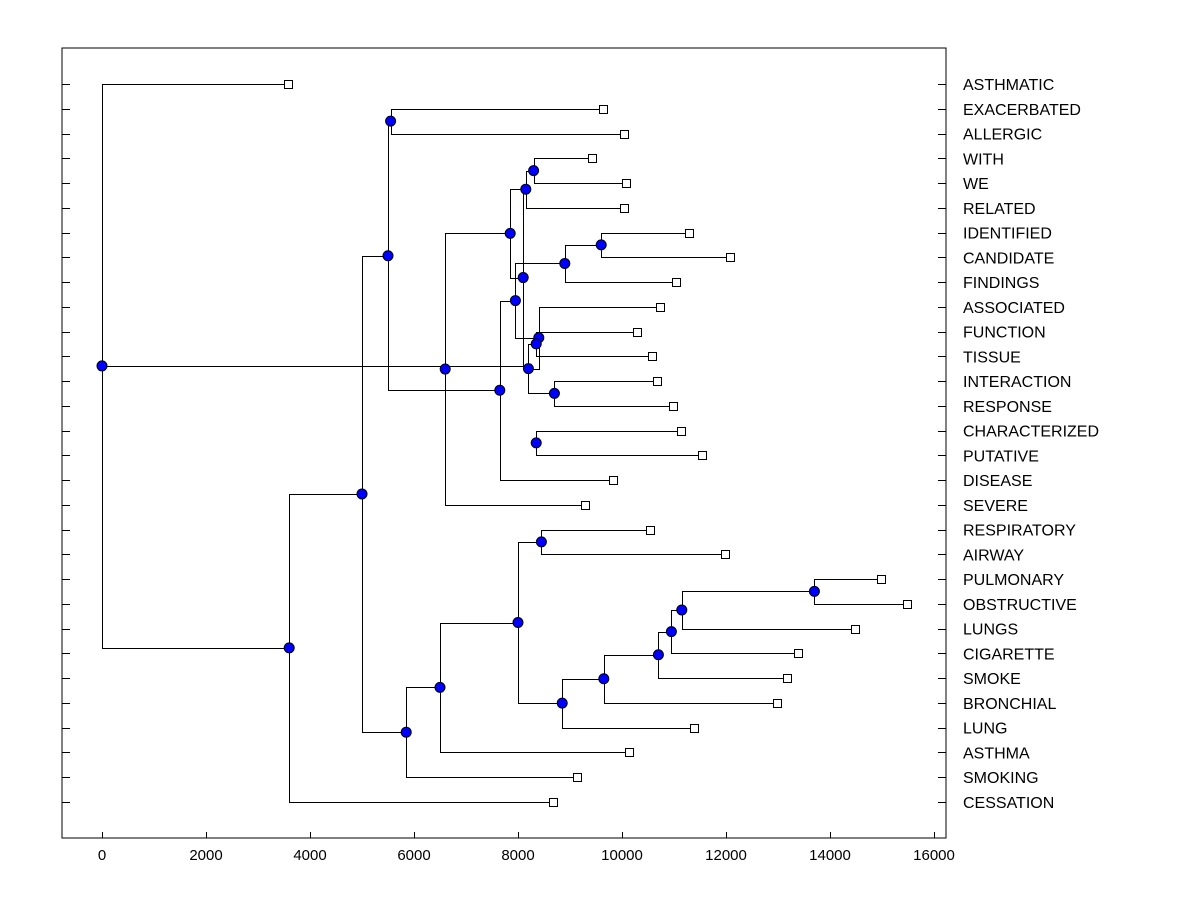 The width and height of the screenshot is (1200, 900). Describe the element at coordinates (1002, 135) in the screenshot. I see `leaf-label: ALLERGIC` at that location.